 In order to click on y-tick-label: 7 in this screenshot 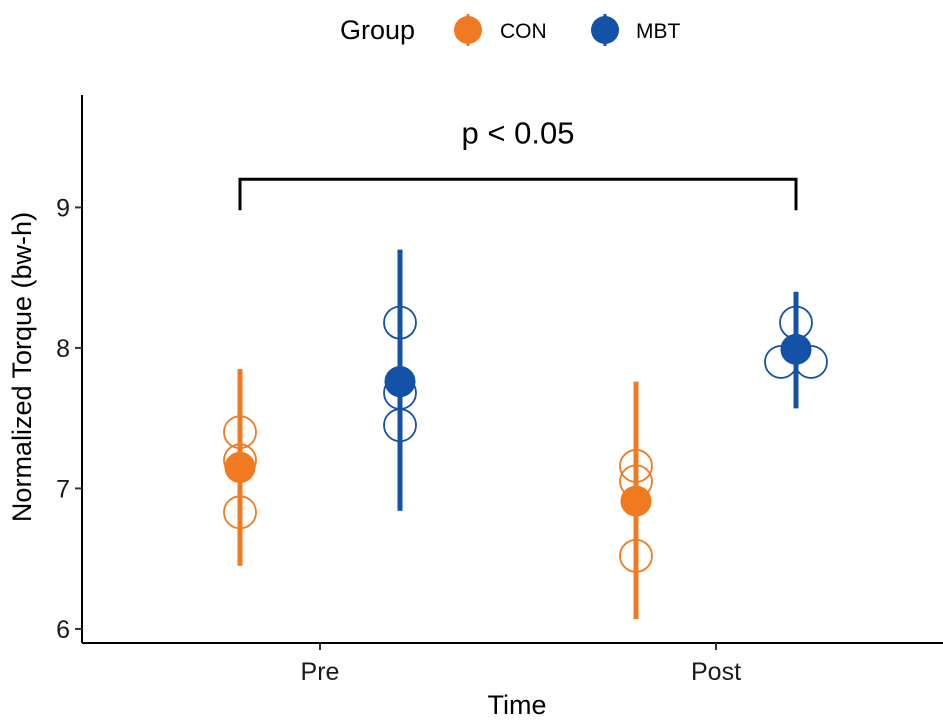, I will do `click(63, 489)`.